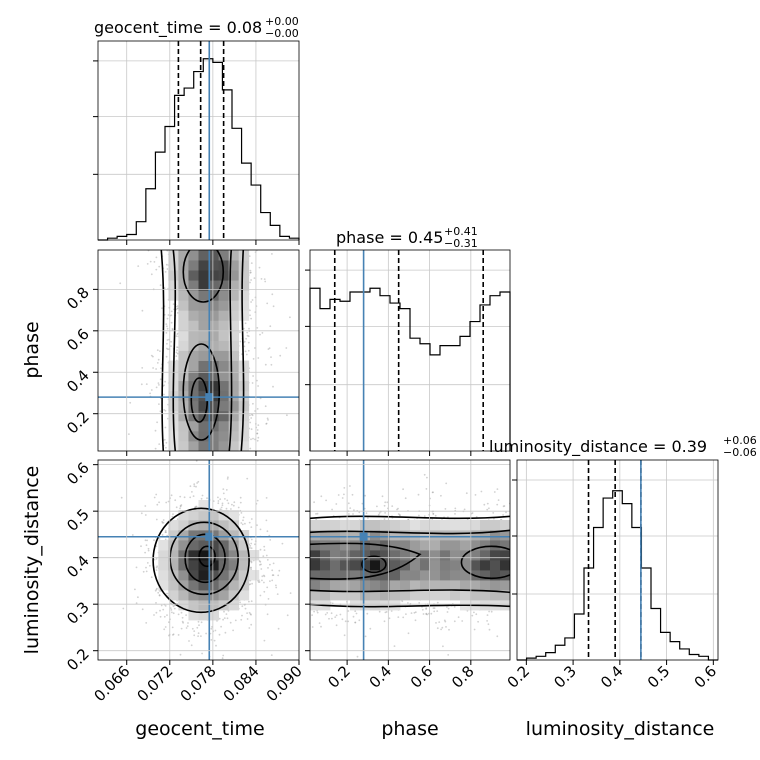 This screenshot has height=760, width=760. I want to click on y-tick-label: 0.5, so click(78, 520).